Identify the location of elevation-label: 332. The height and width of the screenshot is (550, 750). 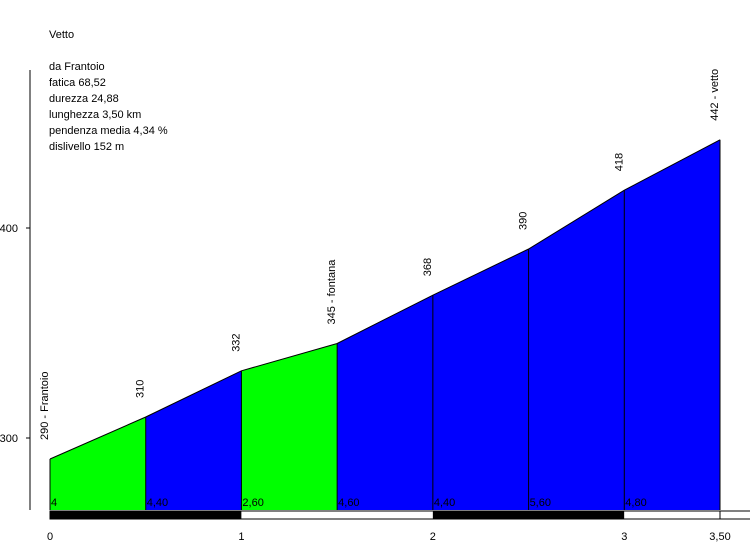
(236, 342).